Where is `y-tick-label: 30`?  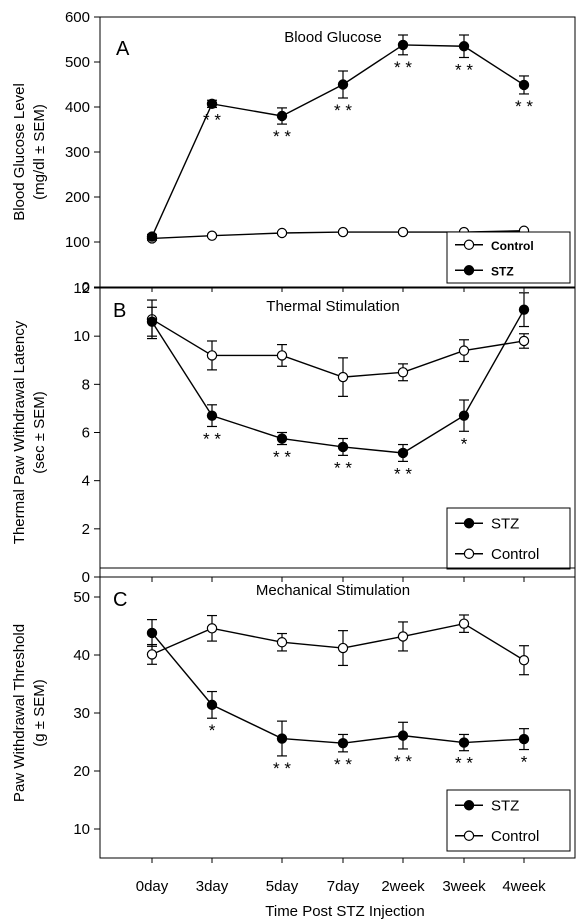
y-tick-label: 30 is located at coordinates (81, 713).